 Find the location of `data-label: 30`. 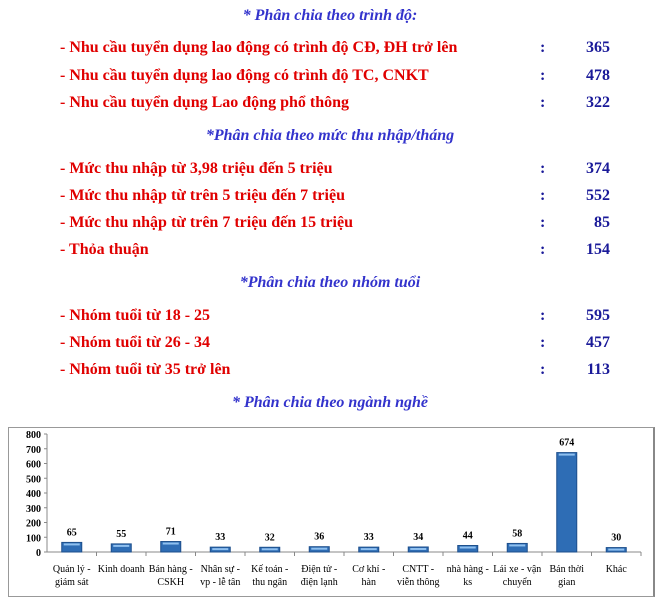

data-label: 30 is located at coordinates (616, 538).